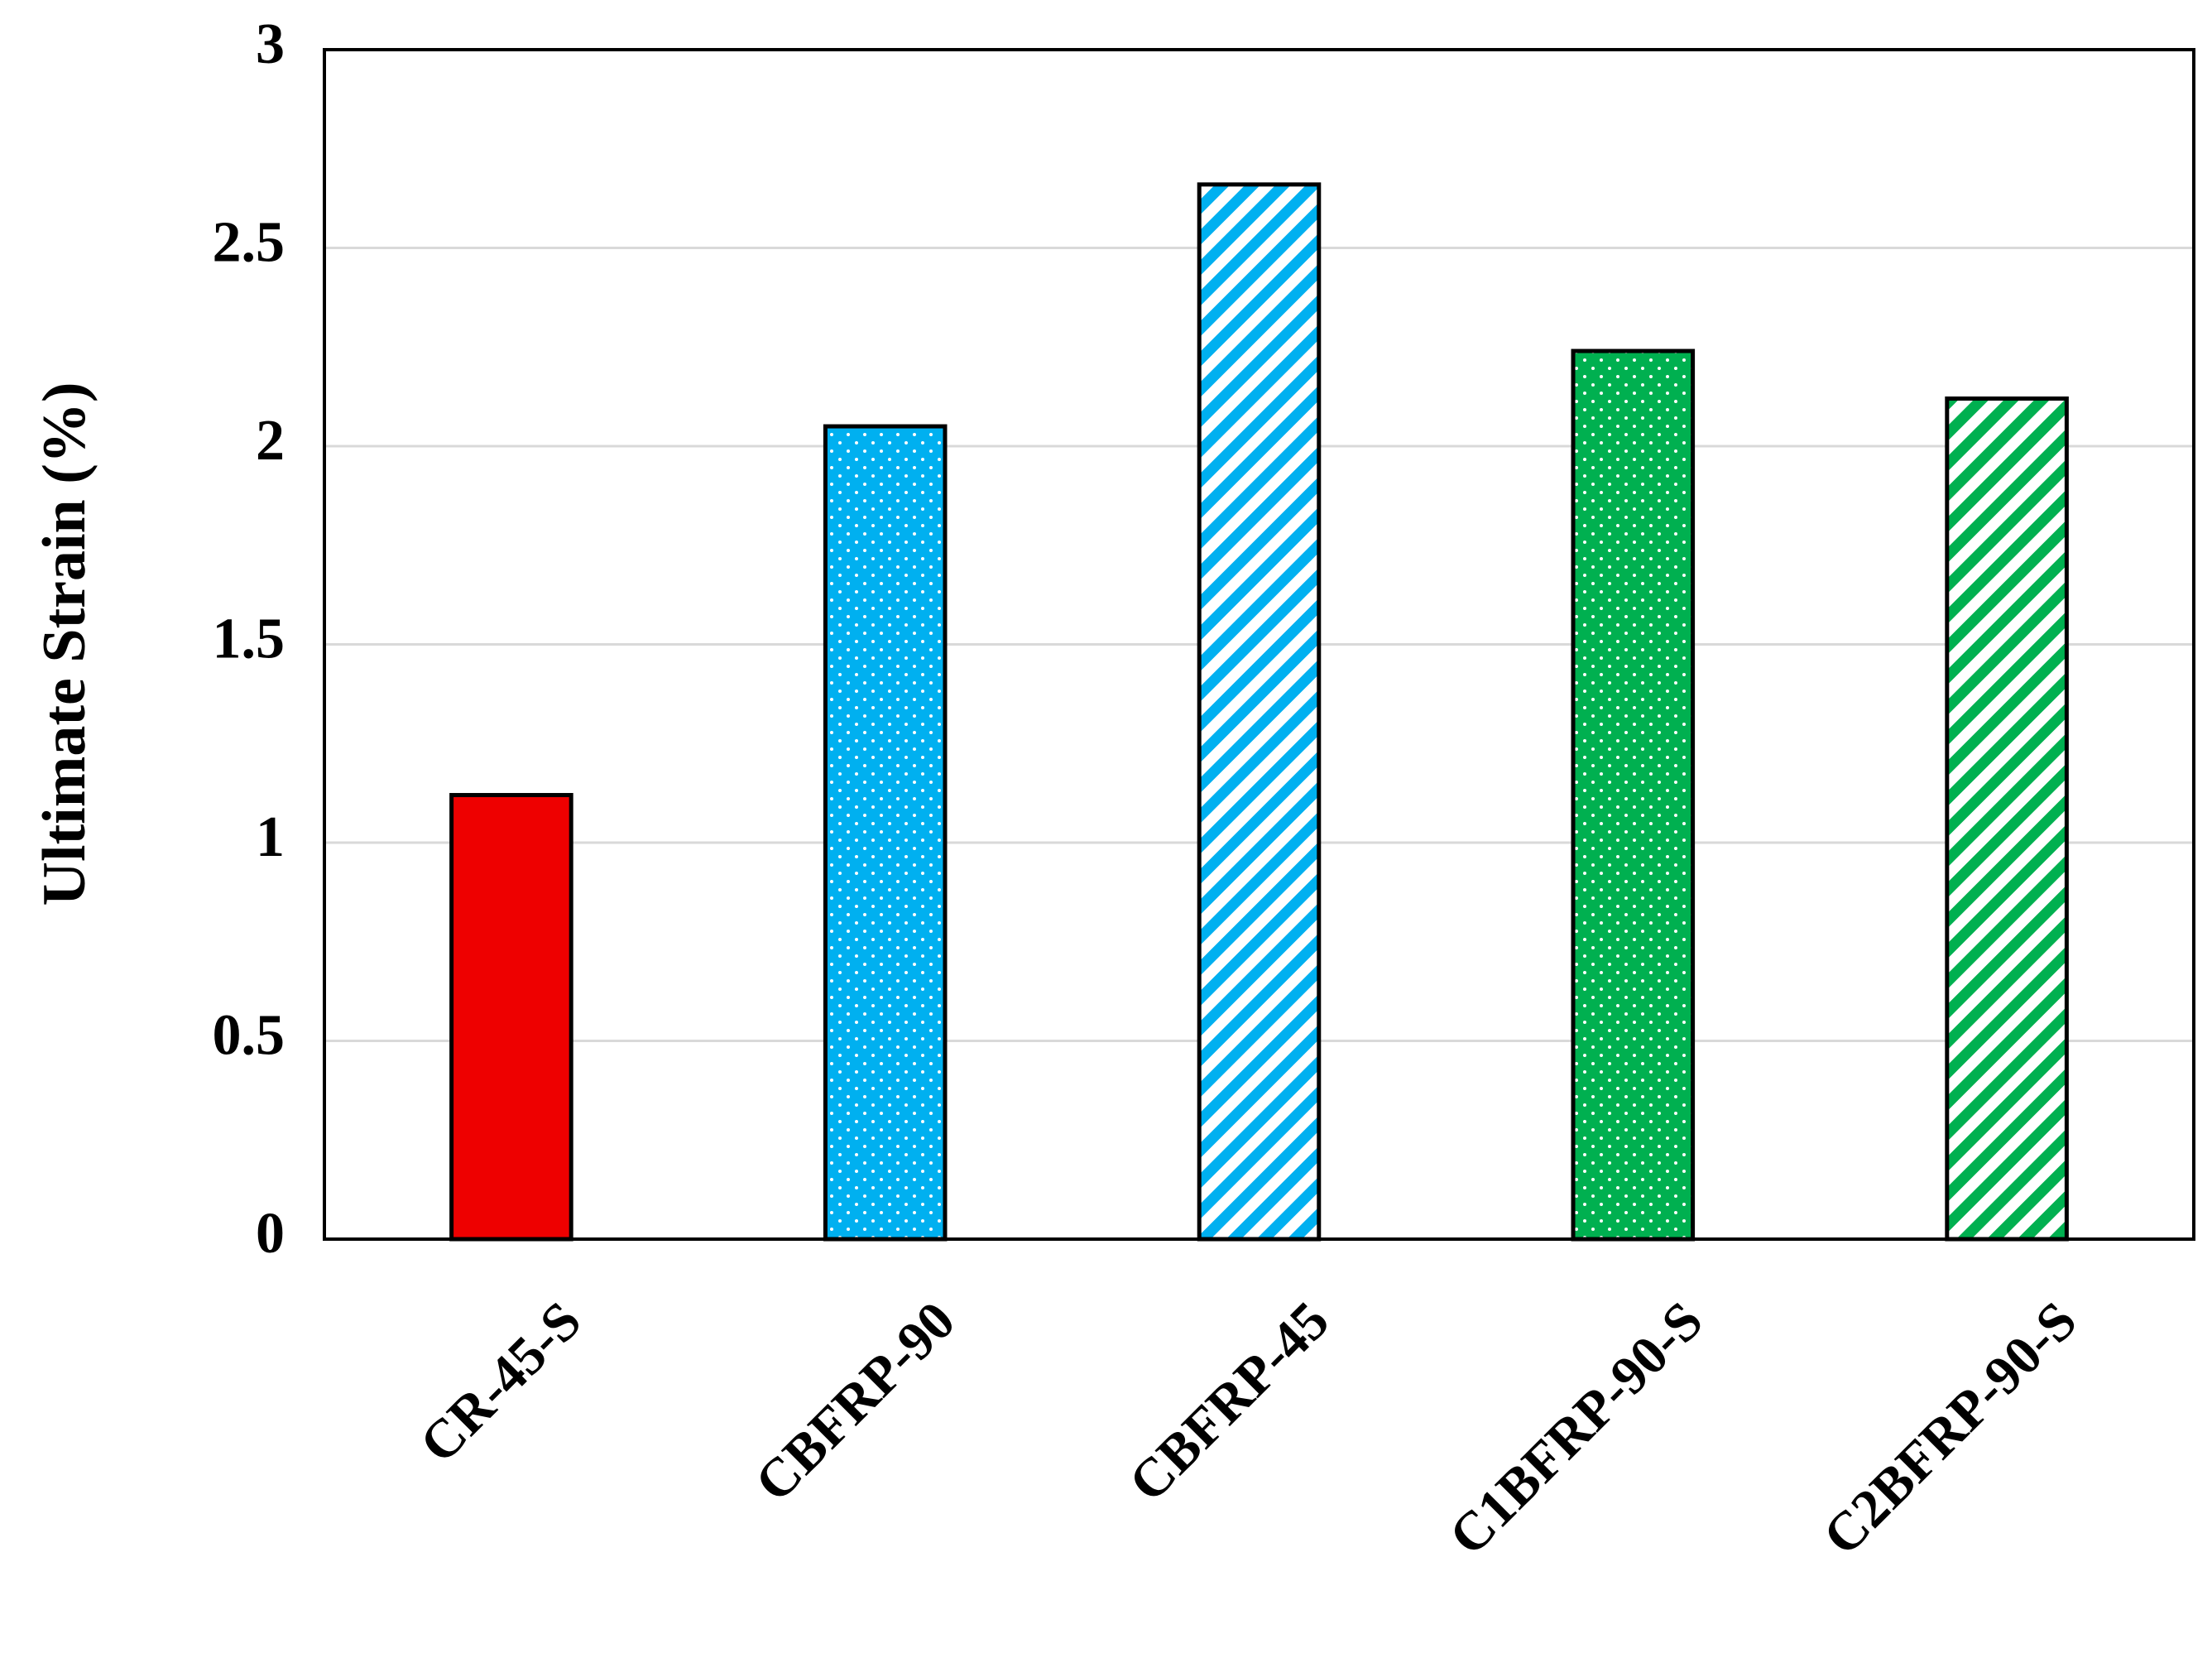  Describe the element at coordinates (64, 644) in the screenshot. I see `y-axis-label: Ultimate Strain (%)` at that location.